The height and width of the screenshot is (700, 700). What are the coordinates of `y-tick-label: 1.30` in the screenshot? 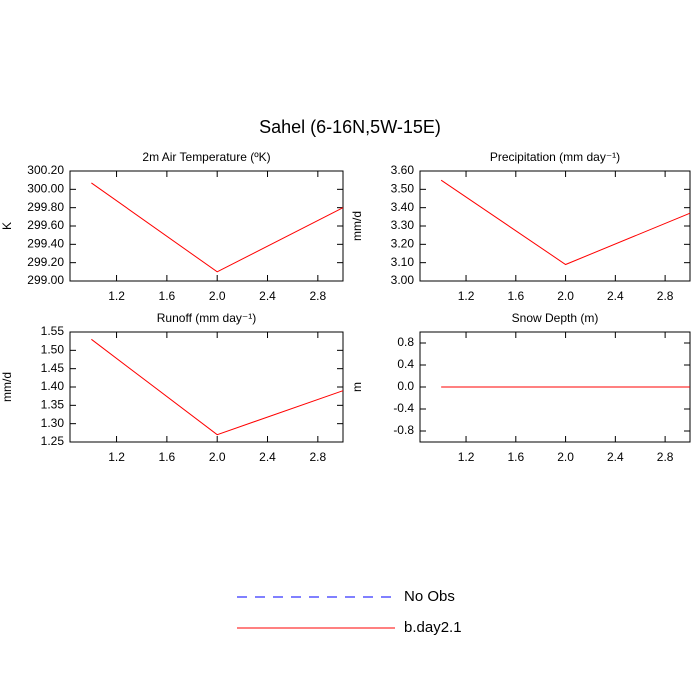 It's located at (53, 423).